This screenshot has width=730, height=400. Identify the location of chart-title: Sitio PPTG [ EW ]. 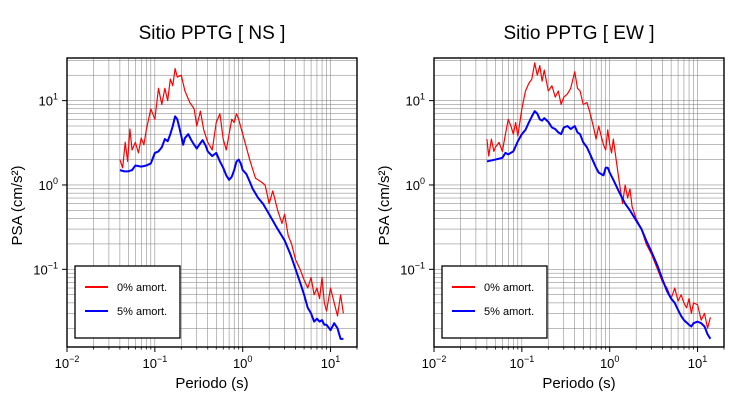
(579, 33).